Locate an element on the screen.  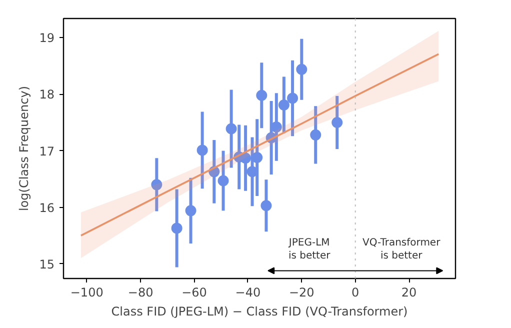
x-tick-label: 0 is located at coordinates (356, 293).